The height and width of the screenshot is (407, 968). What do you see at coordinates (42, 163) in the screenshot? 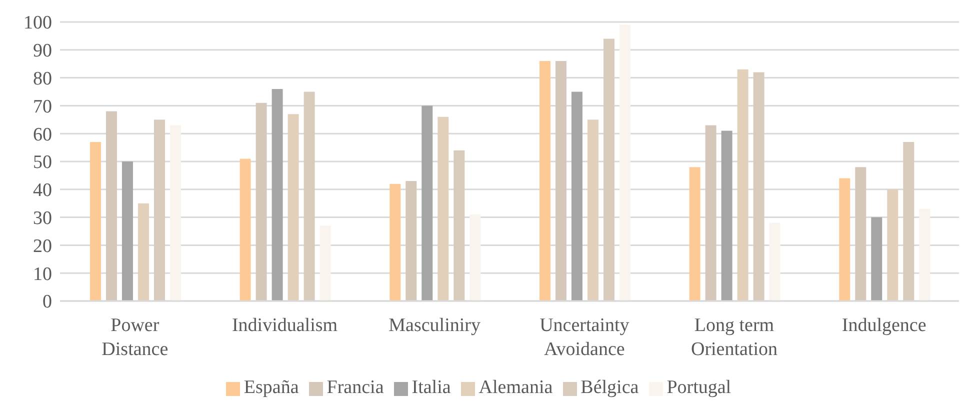
I see `y-tick-label: 50` at bounding box center [42, 163].